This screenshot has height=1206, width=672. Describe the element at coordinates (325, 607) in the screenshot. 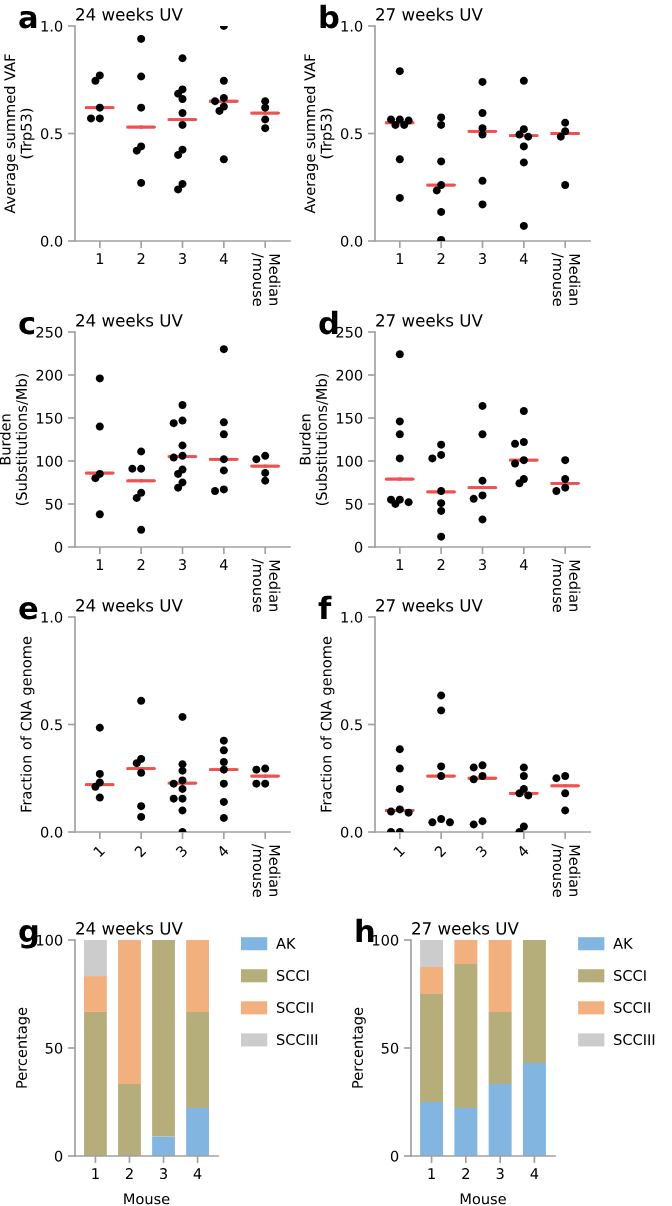

I see `text: f` at that location.